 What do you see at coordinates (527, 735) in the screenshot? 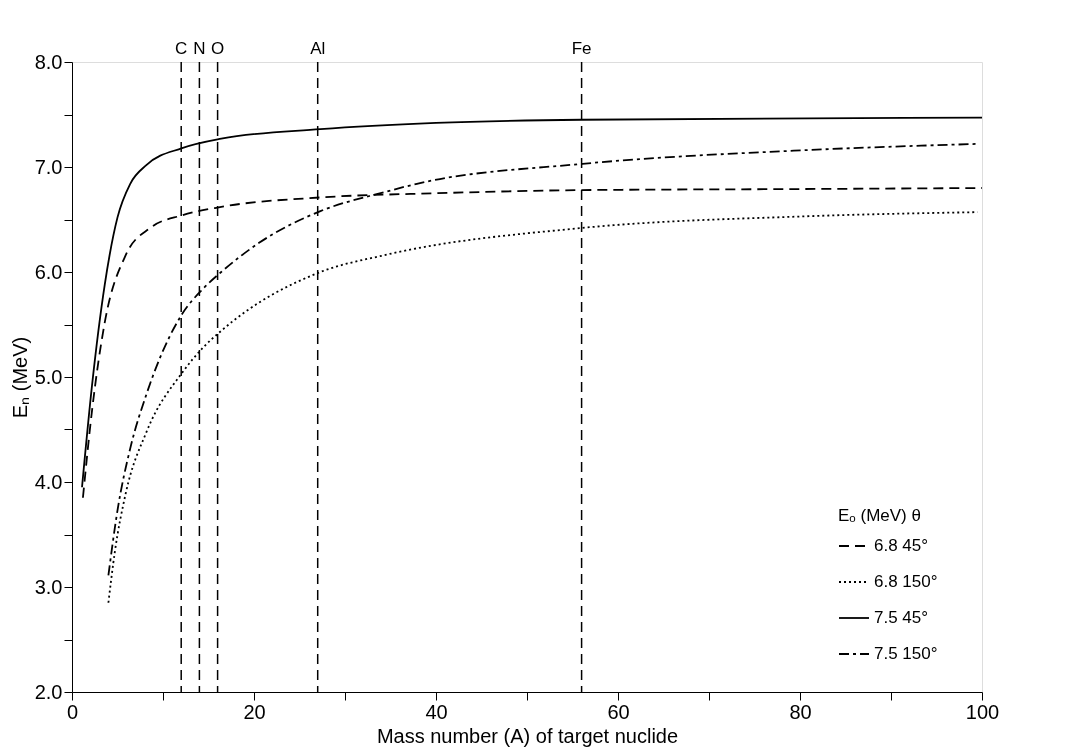
I see `x-axis-title: Mass number (A) of target nuclide` at bounding box center [527, 735].